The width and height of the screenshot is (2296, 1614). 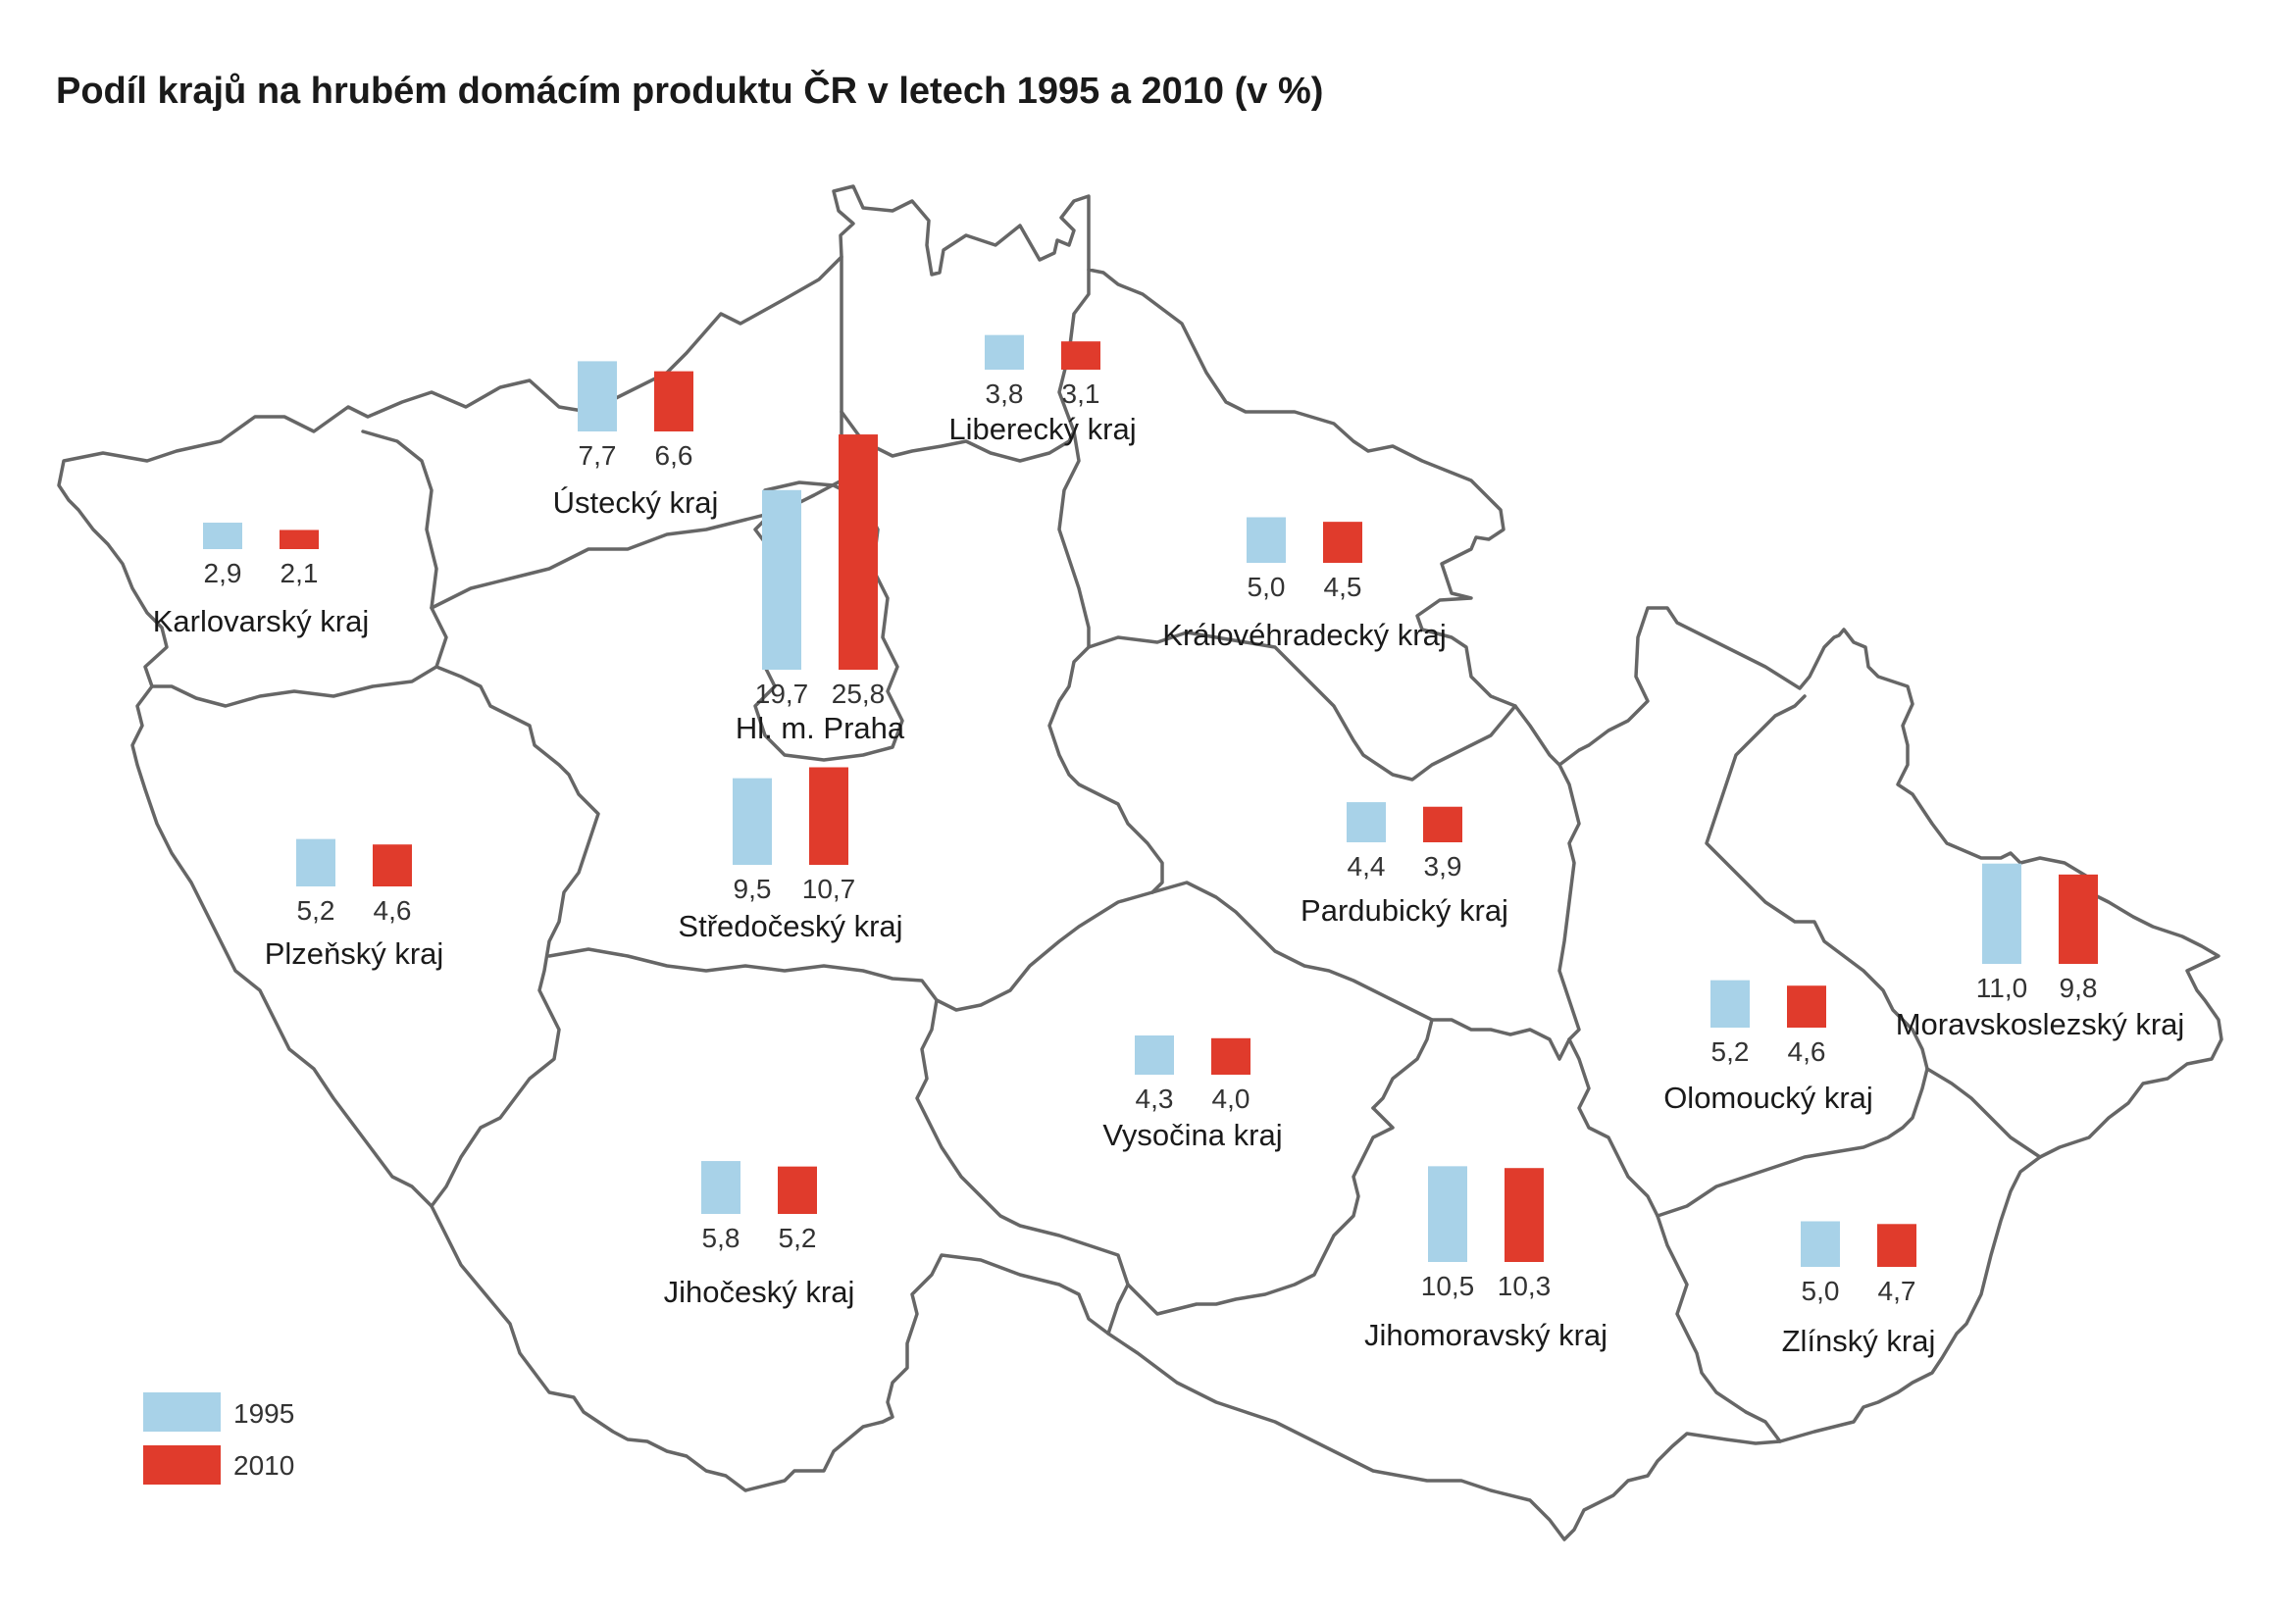 What do you see at coordinates (2040, 952) in the screenshot?
I see `region-group-moravskoslezsky: 11,0 9,8 Moravskoslezský kraj` at bounding box center [2040, 952].